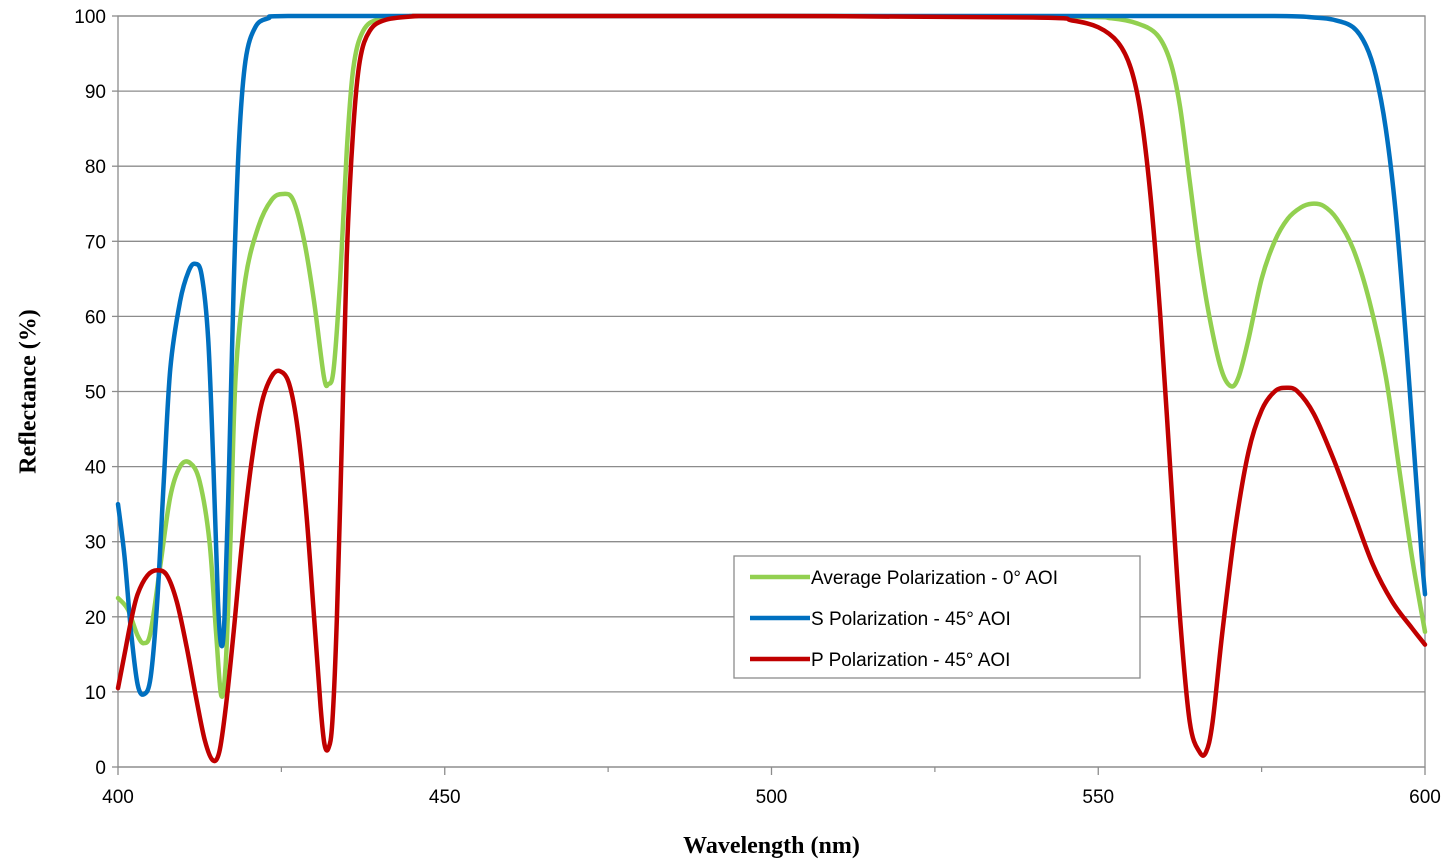 The height and width of the screenshot is (862, 1452). What do you see at coordinates (95, 242) in the screenshot?
I see `y-tick-label-70: 70` at bounding box center [95, 242].